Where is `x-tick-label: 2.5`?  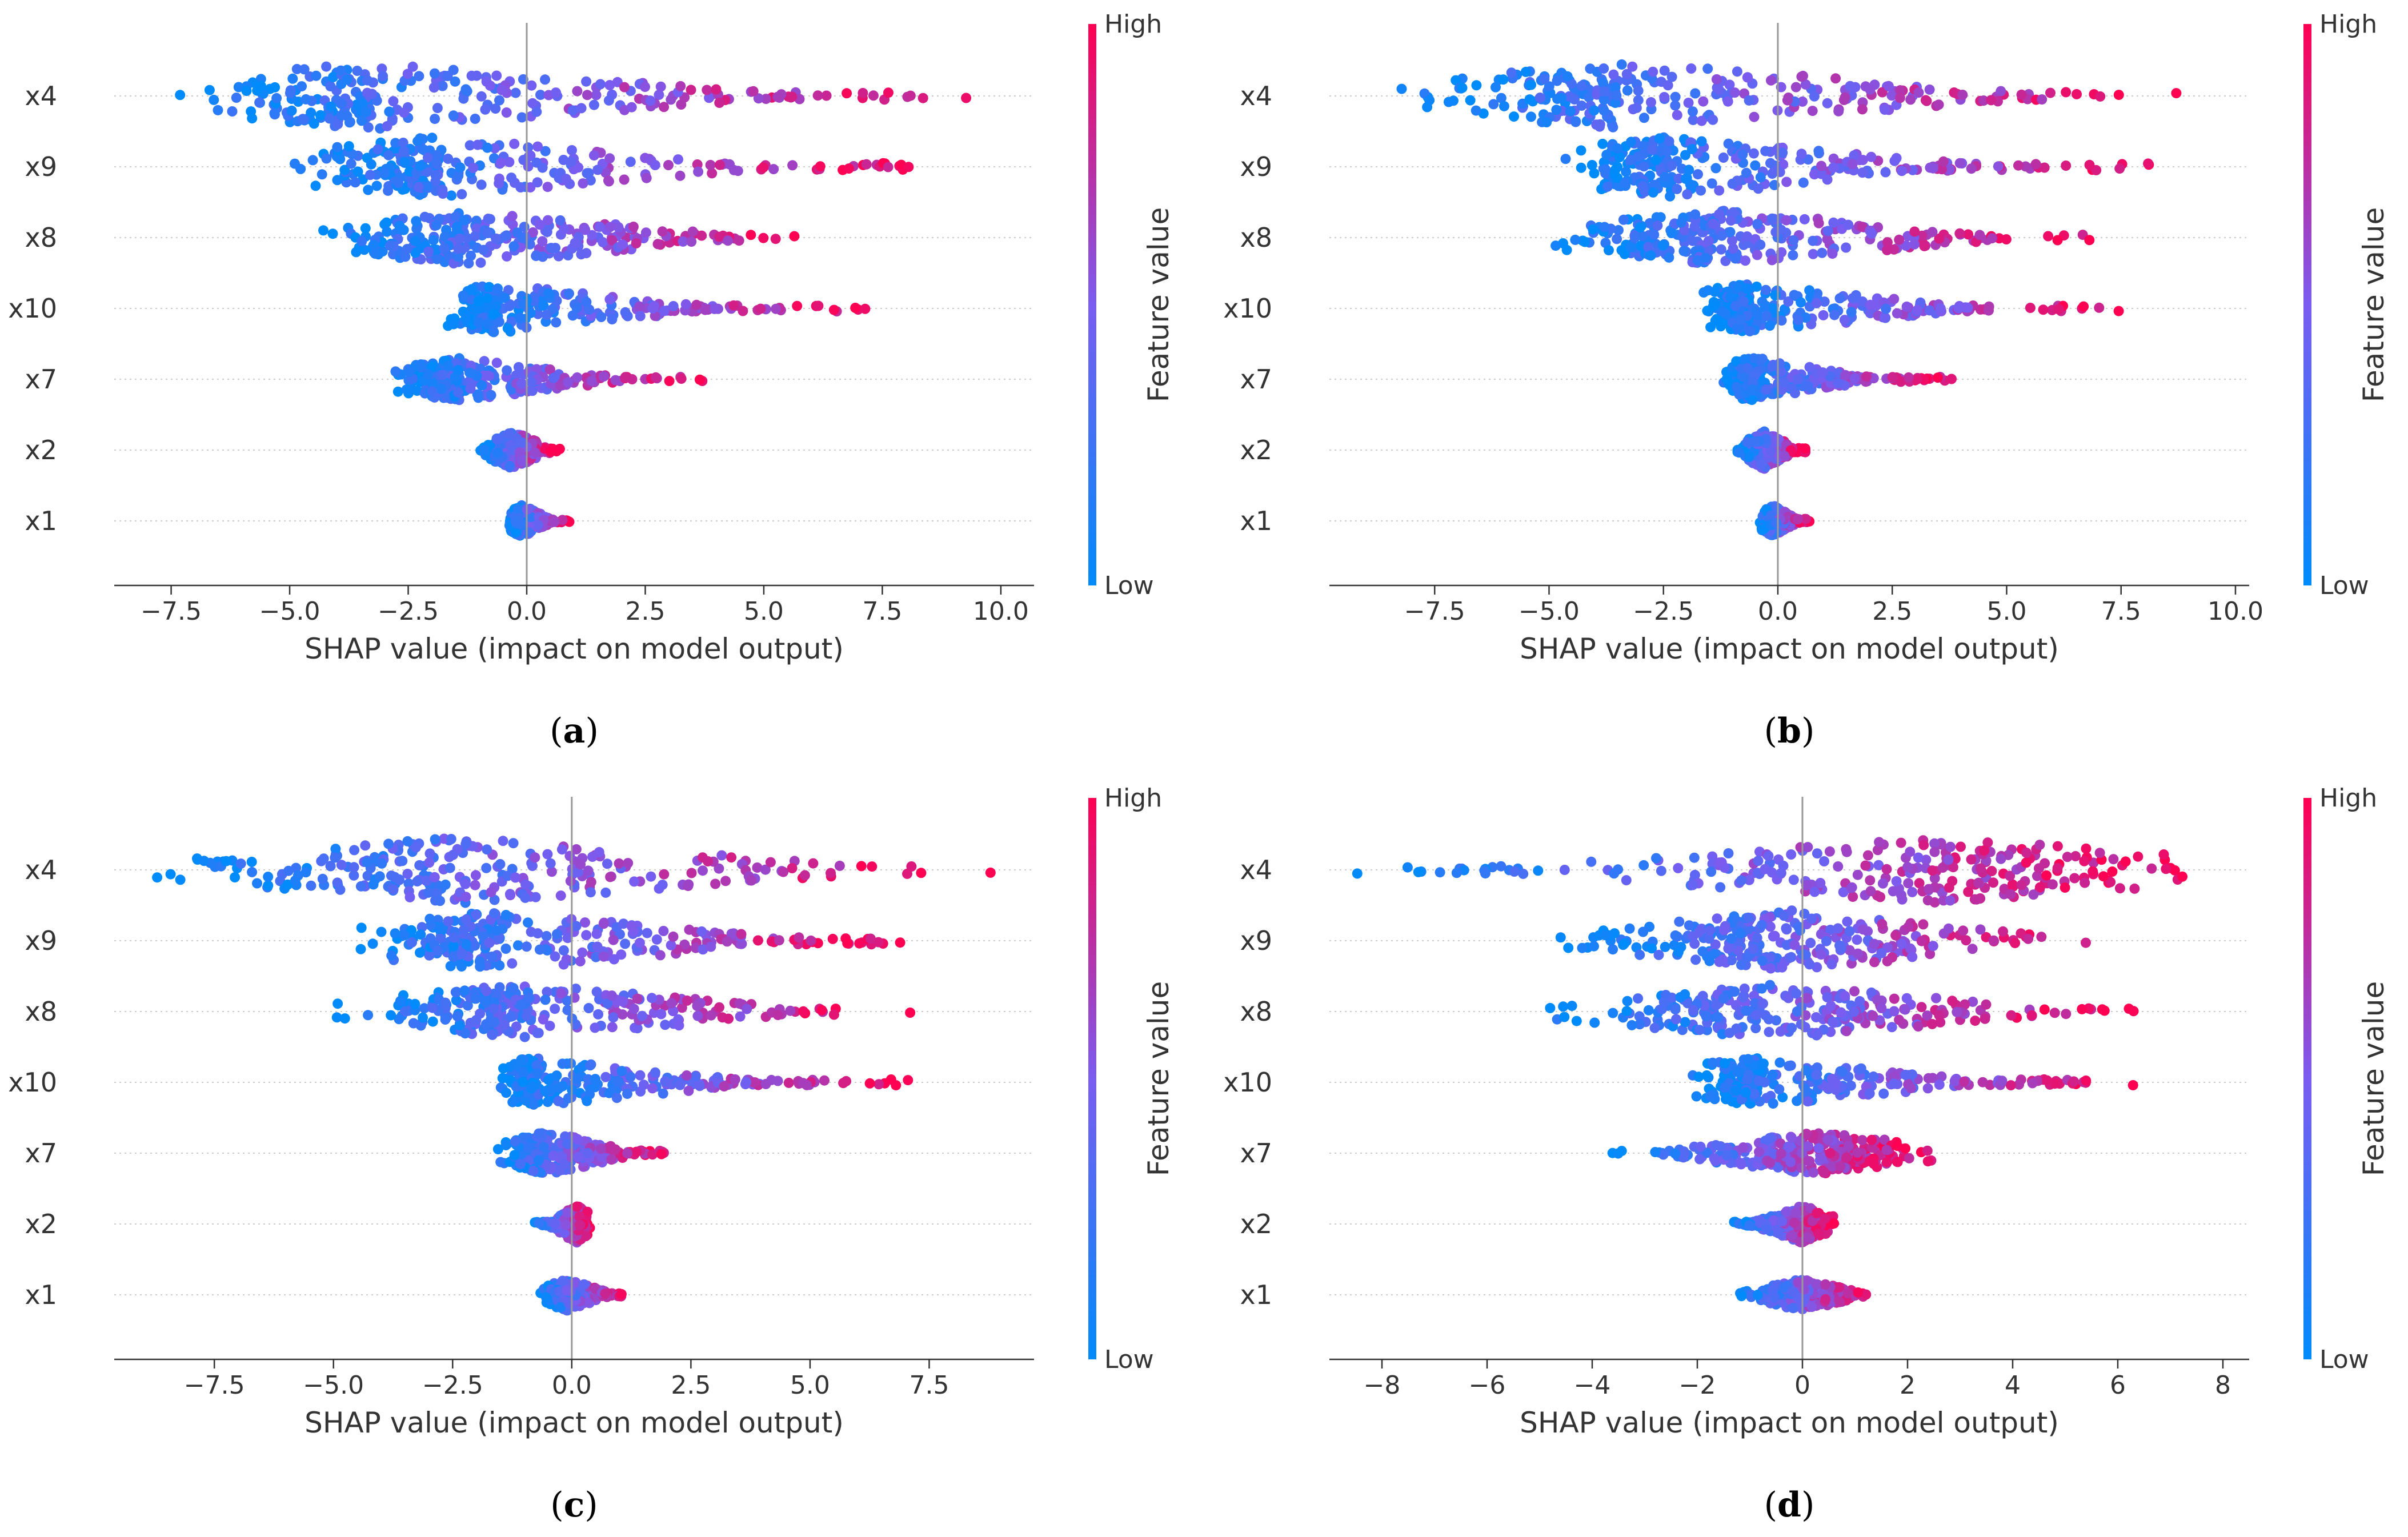
x-tick-label: 2.5 is located at coordinates (645, 611).